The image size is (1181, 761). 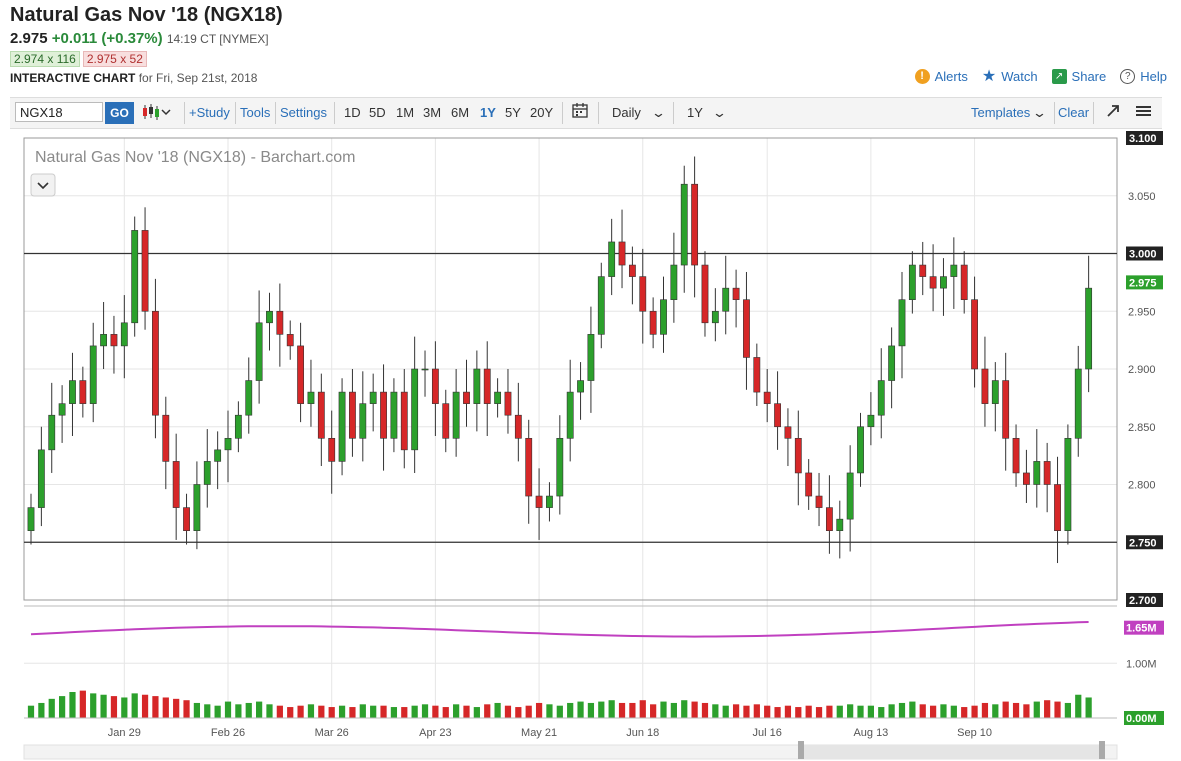 What do you see at coordinates (1143, 283) in the screenshot?
I see `svg-text: 2.975` at bounding box center [1143, 283].